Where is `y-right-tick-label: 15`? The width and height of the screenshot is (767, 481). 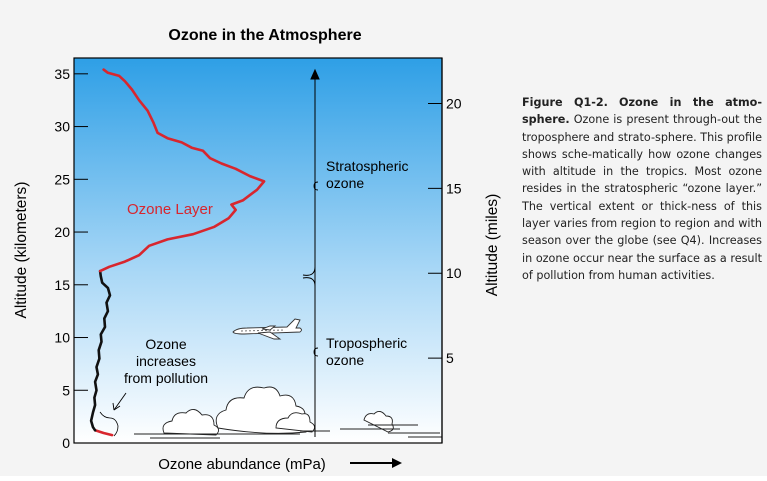
y-right-tick-label: 15 is located at coordinates (454, 188).